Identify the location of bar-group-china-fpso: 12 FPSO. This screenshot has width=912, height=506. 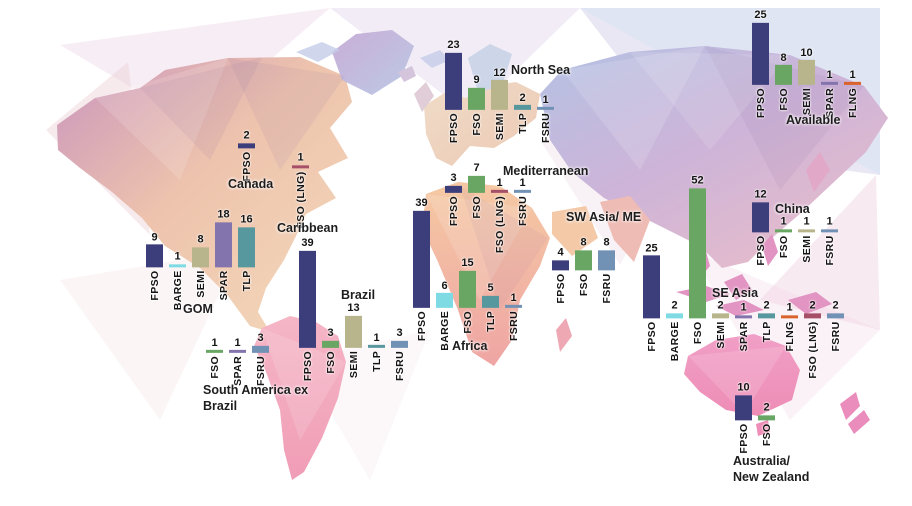
(760, 226).